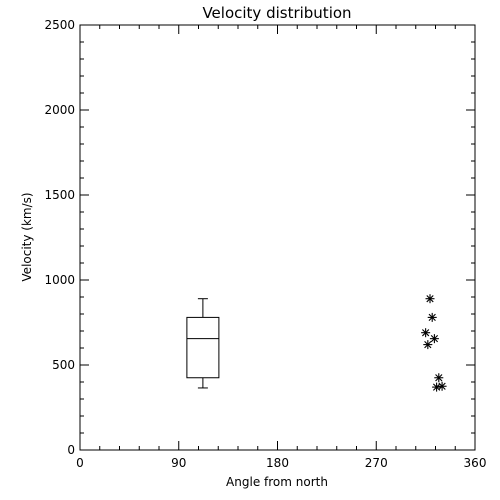 This screenshot has width=500, height=500. I want to click on x-tick-label: 270, so click(376, 463).